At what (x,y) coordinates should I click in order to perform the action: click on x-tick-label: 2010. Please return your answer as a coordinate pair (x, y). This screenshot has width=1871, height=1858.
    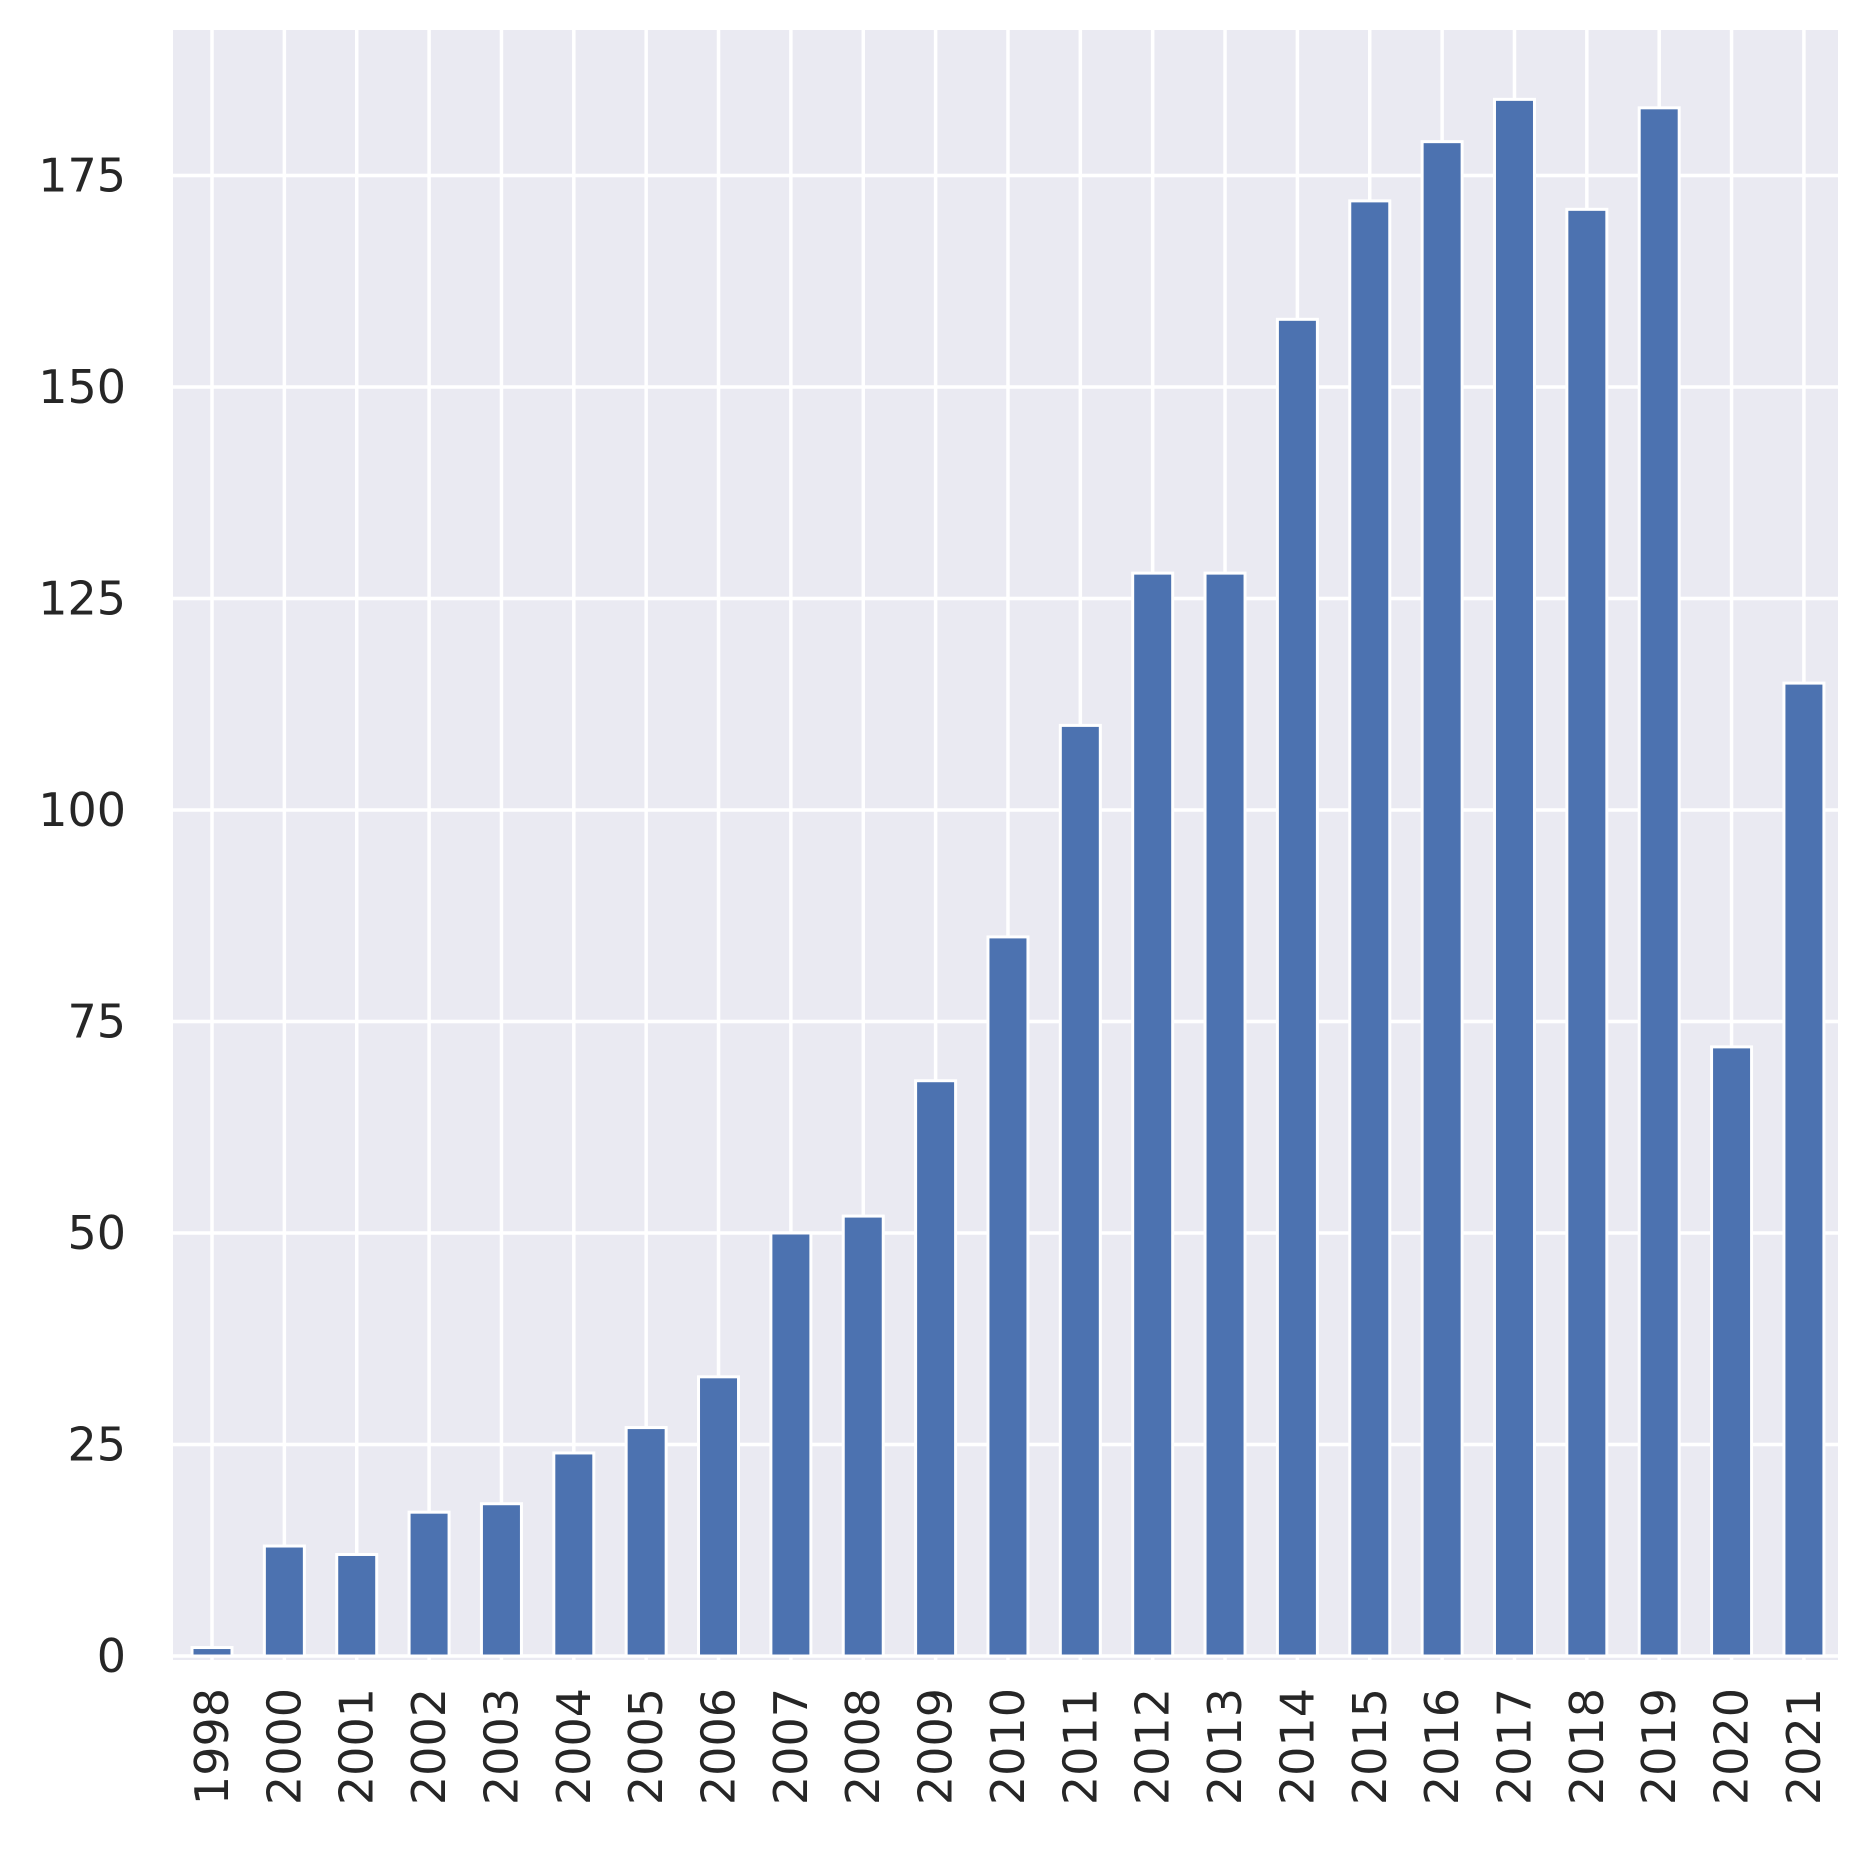
    Looking at the image, I should click on (1008, 1746).